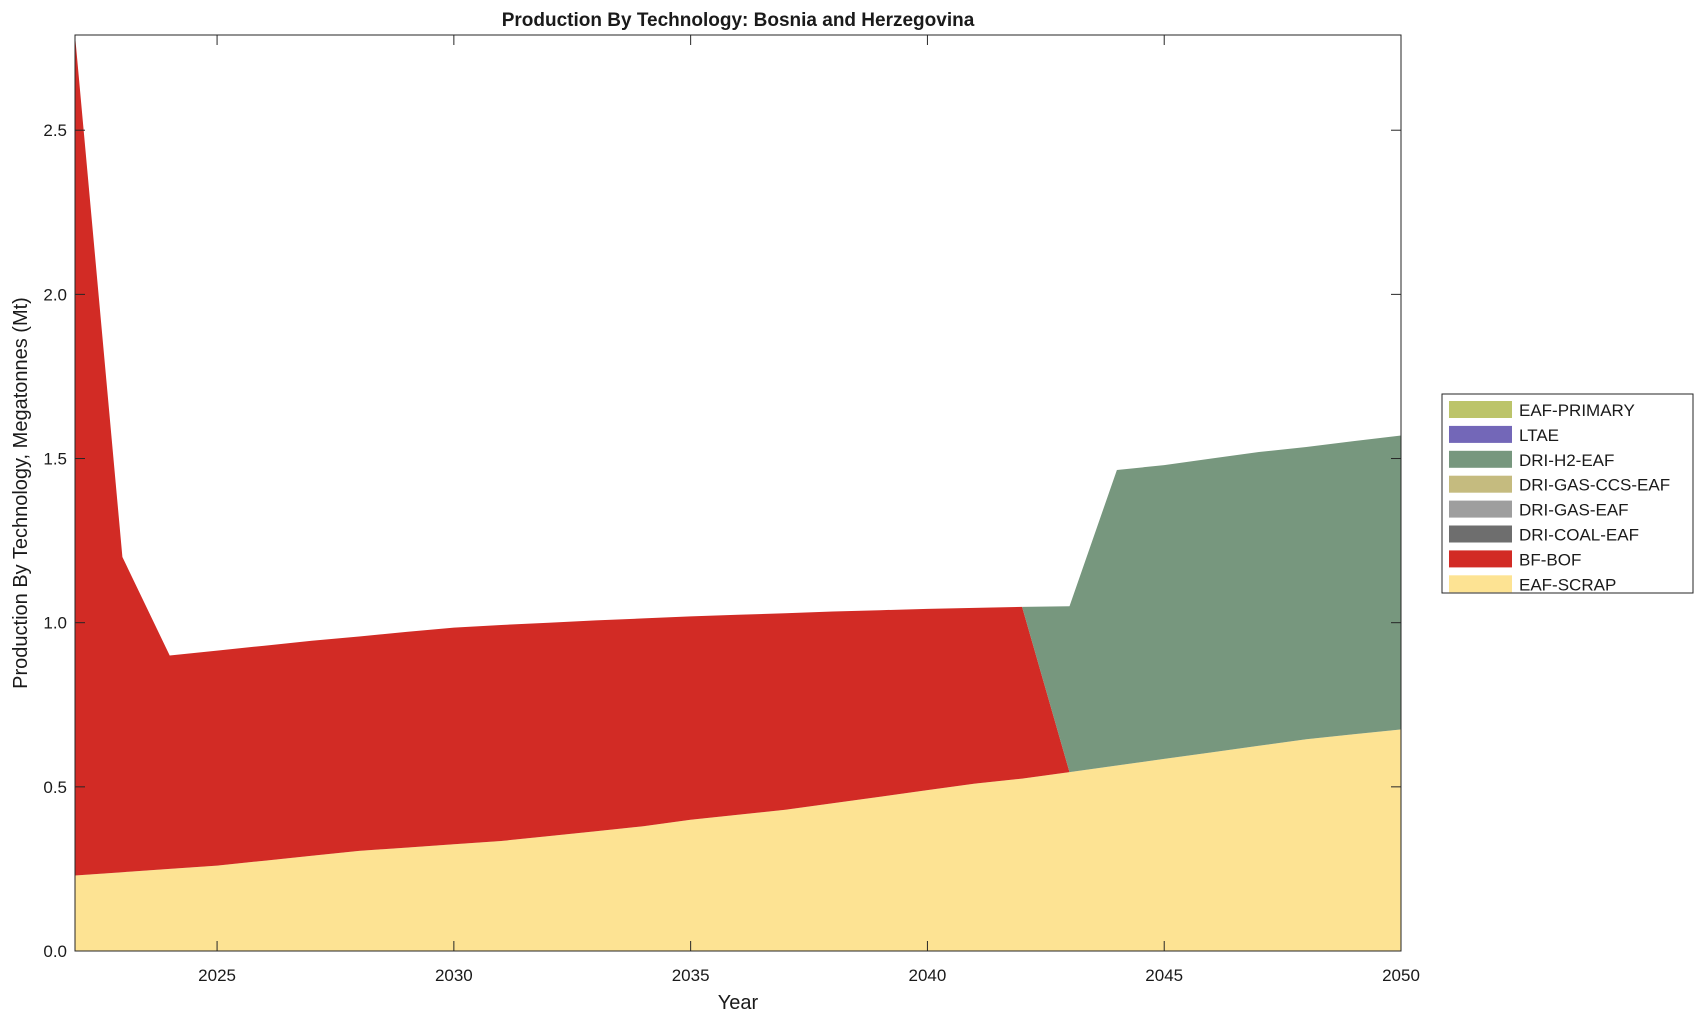  I want to click on legend-item: DRI-GAS-CCS-EAF, so click(1559, 485).